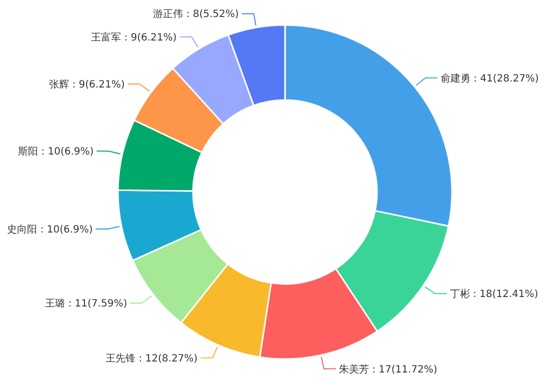 This screenshot has height=385, width=554. I want to click on slice-label: 张辉 : 9(6.21%), so click(87, 84).